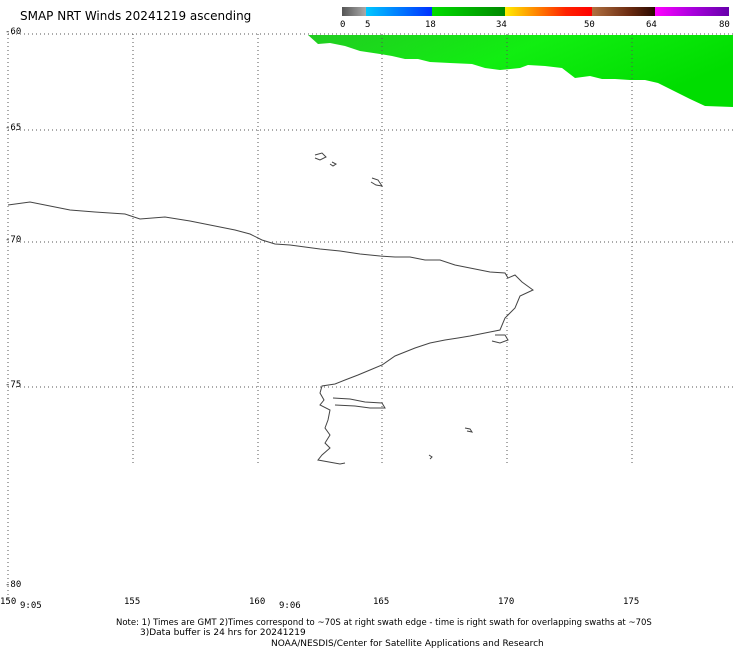 This screenshot has height=650, width=740. What do you see at coordinates (136, 16) in the screenshot?
I see `map-title: SMAP NRT Winds 20241219 ascending` at bounding box center [136, 16].